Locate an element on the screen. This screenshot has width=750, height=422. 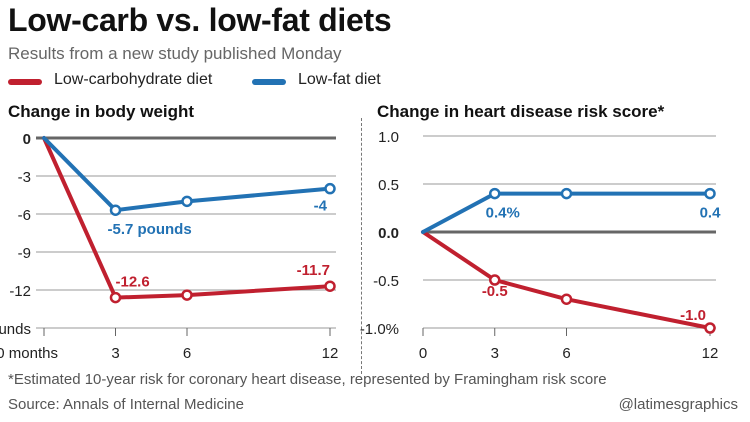
risk-y-tick-label-2: 0.0 is located at coordinates (388, 233).